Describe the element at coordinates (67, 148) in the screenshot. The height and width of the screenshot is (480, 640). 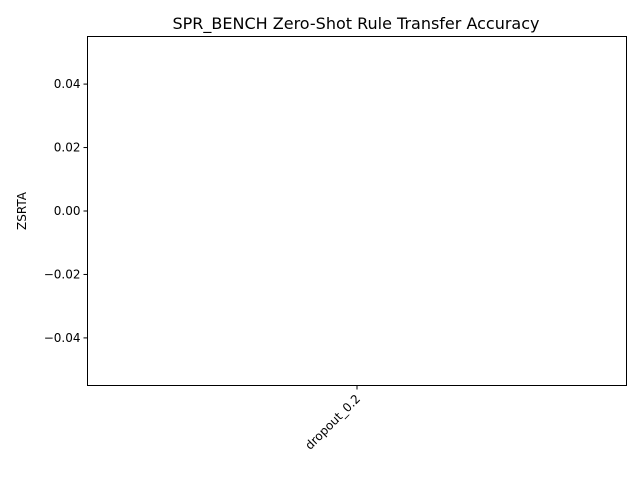
I see `y-tick-label: 0.02` at that location.